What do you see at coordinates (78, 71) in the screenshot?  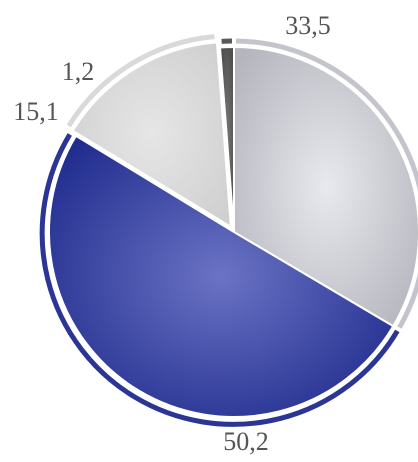 I see `data-label-4: 1,2` at bounding box center [78, 71].